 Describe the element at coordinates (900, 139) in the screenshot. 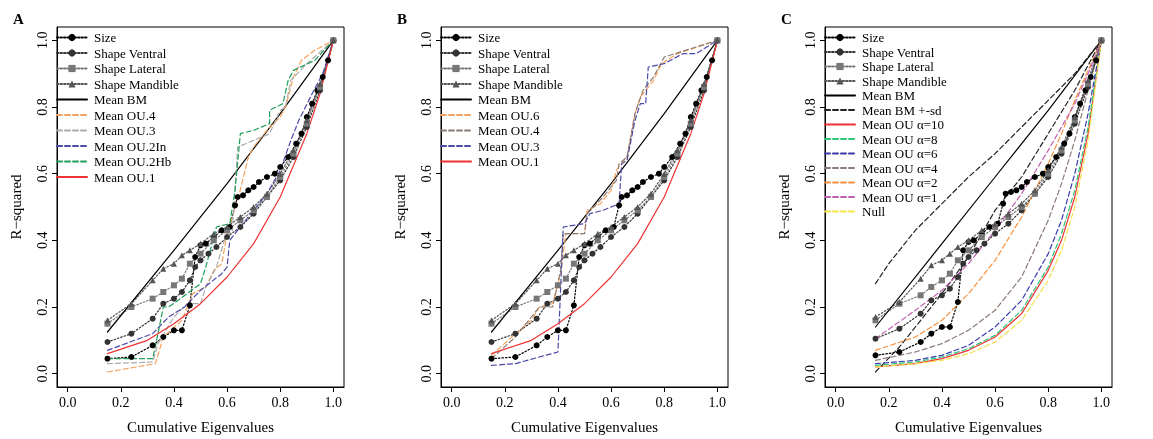

I see `legend-label: Mean OU α=8` at that location.